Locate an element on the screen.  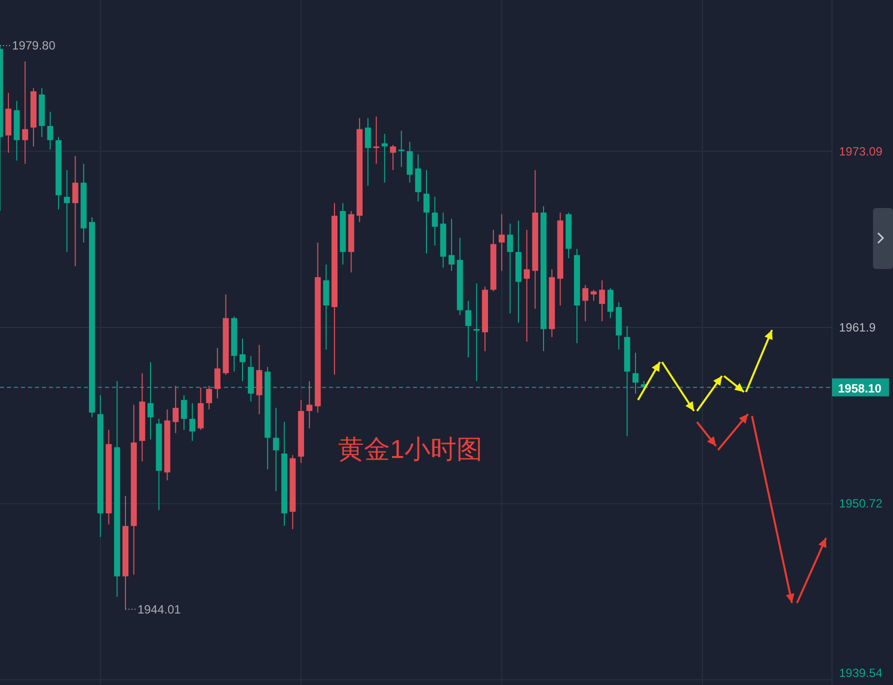
y-tick-label: 1950.72 is located at coordinates (861, 503).